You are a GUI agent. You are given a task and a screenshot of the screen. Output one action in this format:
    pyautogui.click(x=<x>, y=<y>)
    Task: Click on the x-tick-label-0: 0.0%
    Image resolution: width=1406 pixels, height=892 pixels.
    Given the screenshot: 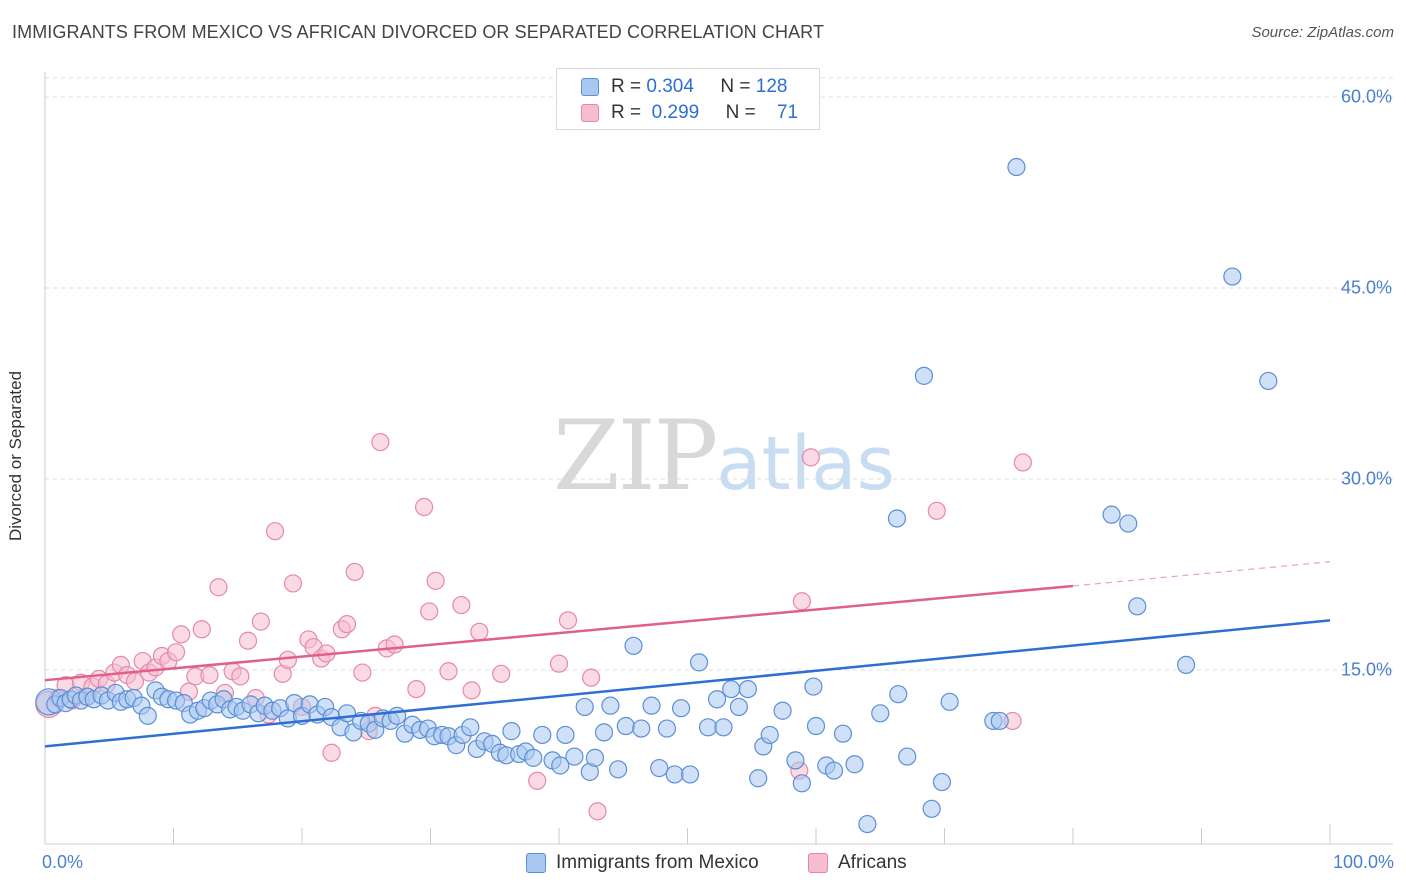 What is the action you would take?
    pyautogui.click(x=63, y=862)
    